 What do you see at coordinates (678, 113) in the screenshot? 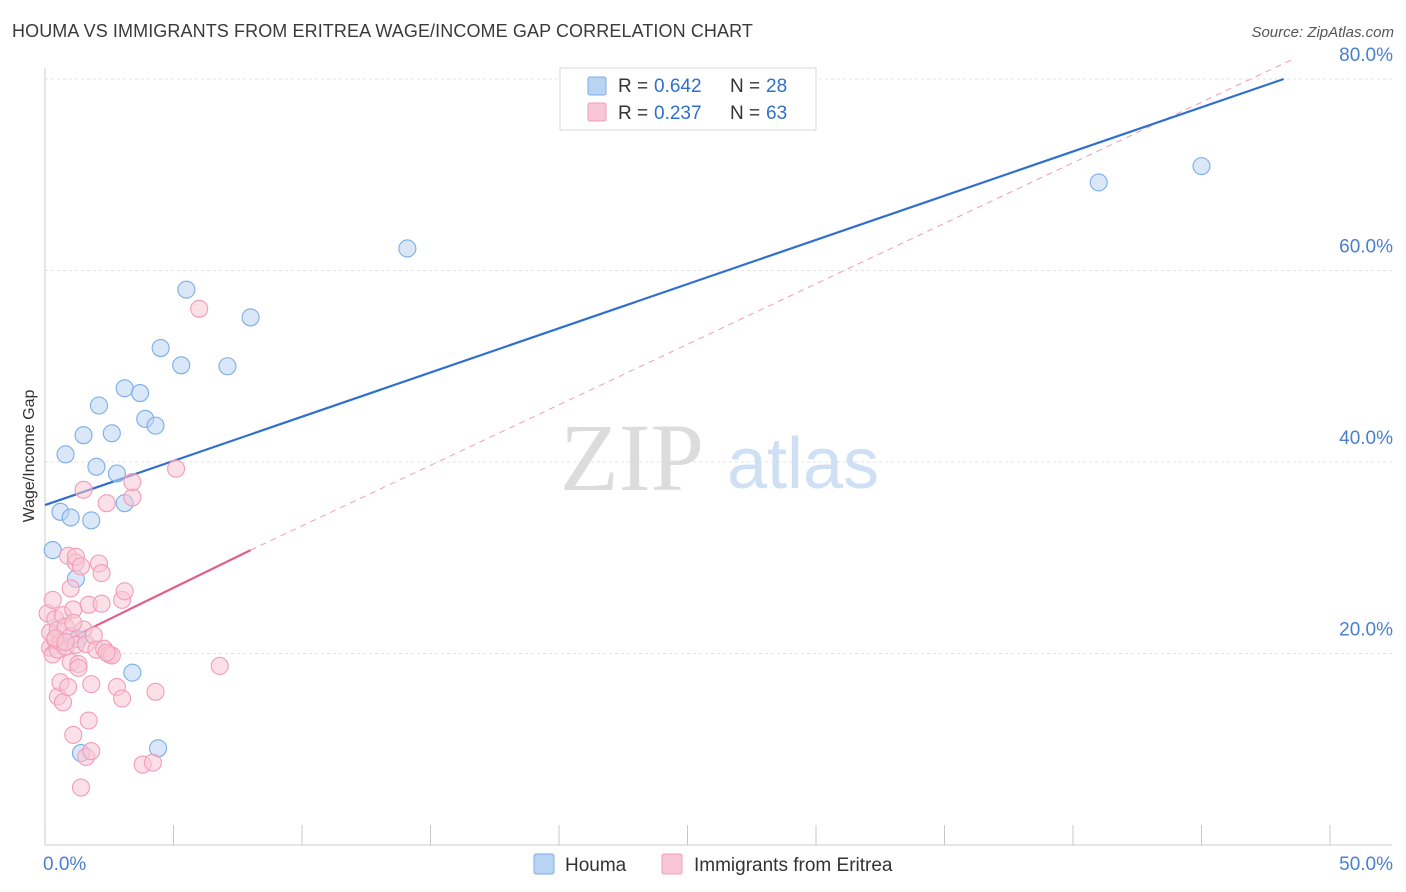
I see `legend-r-value-eritrea: 0.237` at bounding box center [678, 113].